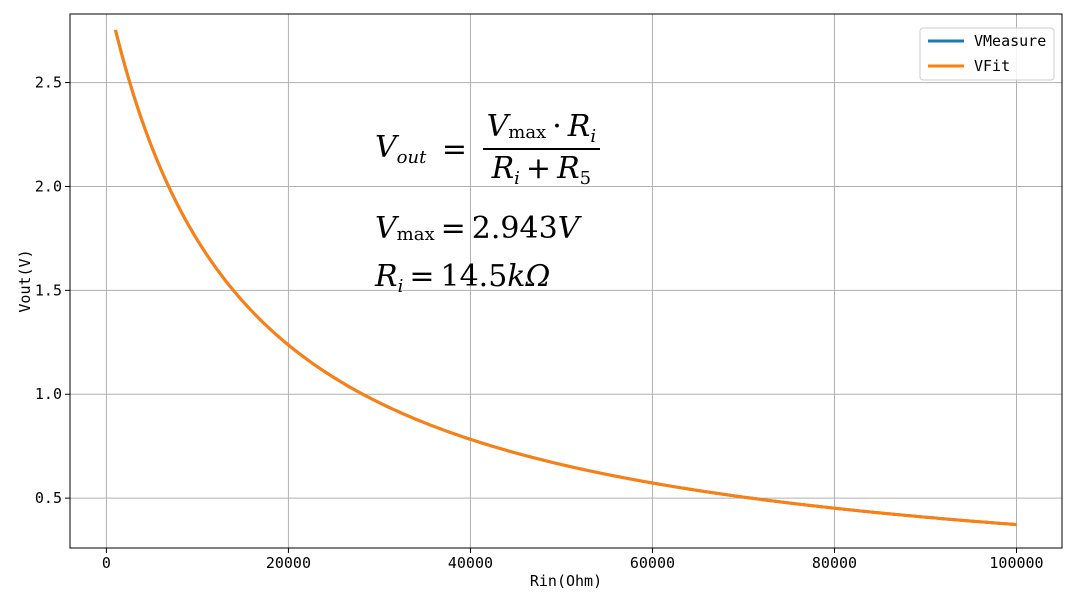  What do you see at coordinates (477, 228) in the screenshot?
I see `formula-vmax: Vmax = 2.943V` at bounding box center [477, 228].